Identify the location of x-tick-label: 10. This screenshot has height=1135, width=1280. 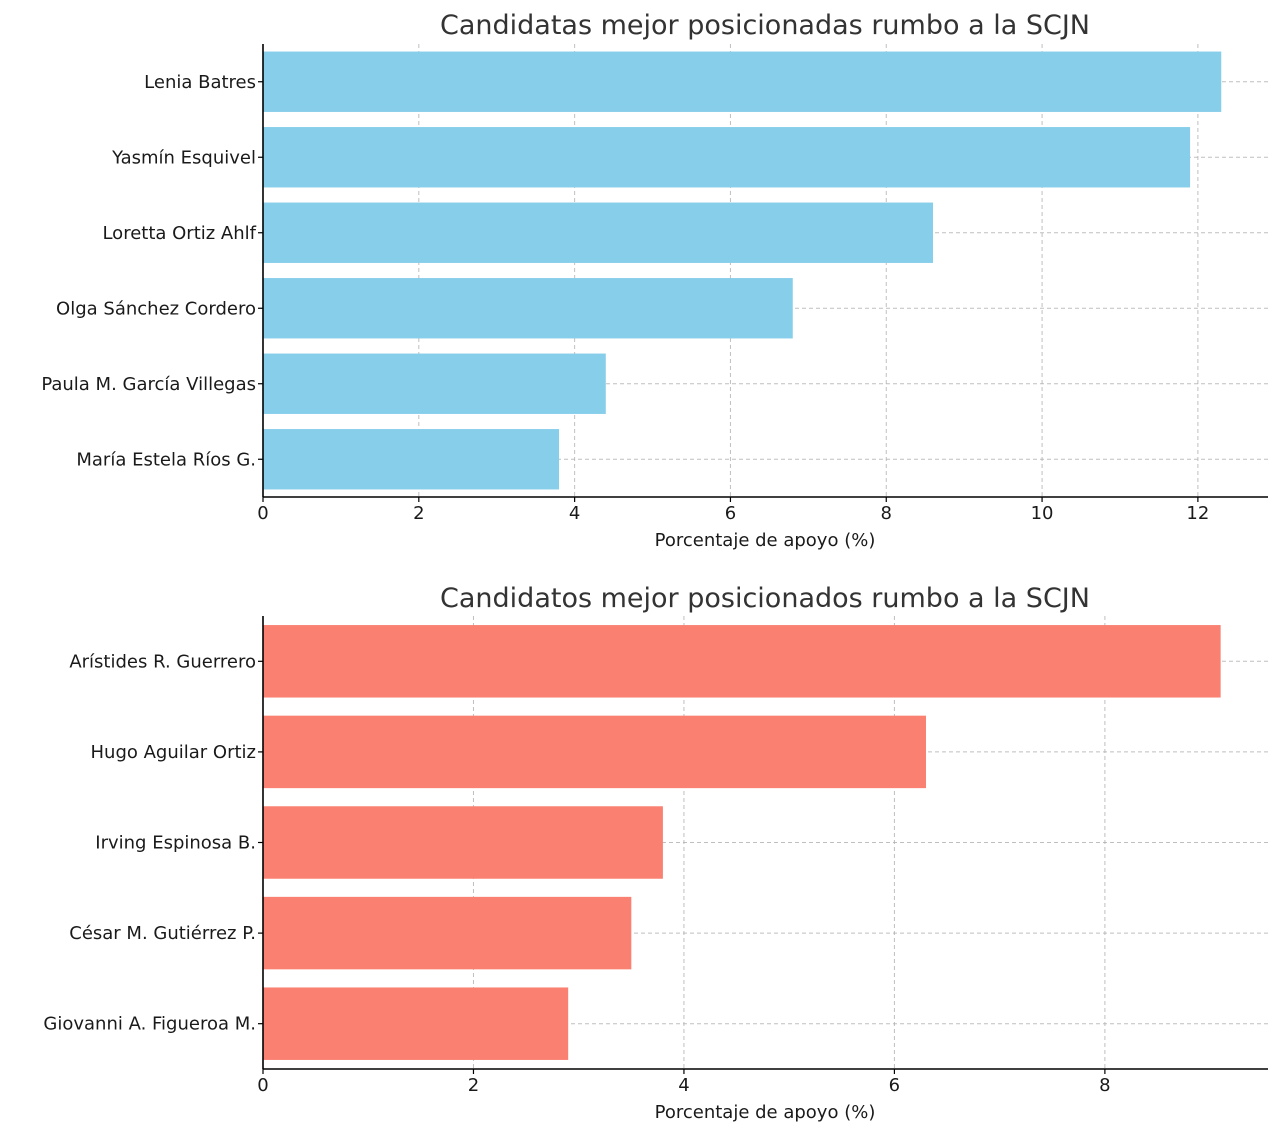
(1042, 513).